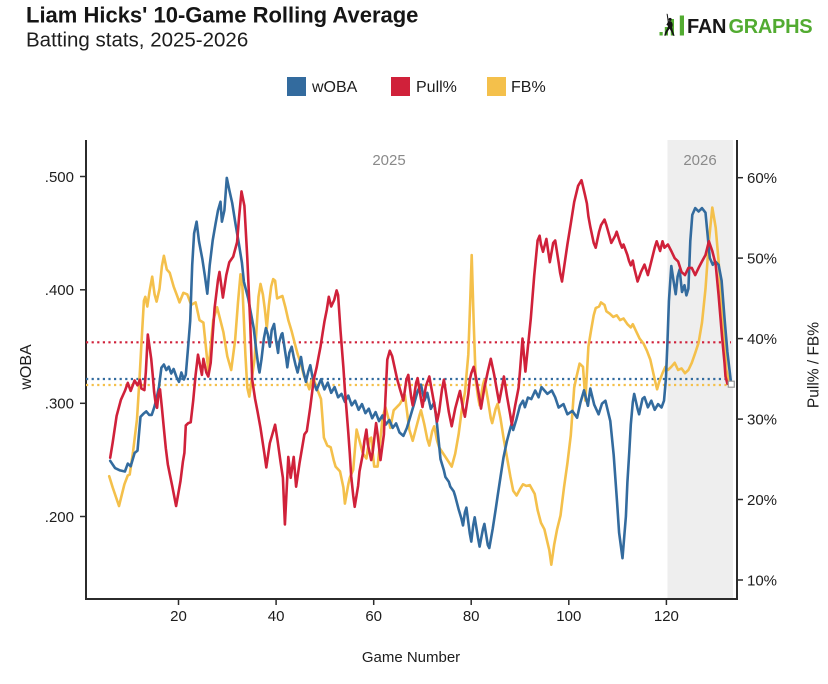 The image size is (828, 684). I want to click on svg-text: 60, so click(373, 616).